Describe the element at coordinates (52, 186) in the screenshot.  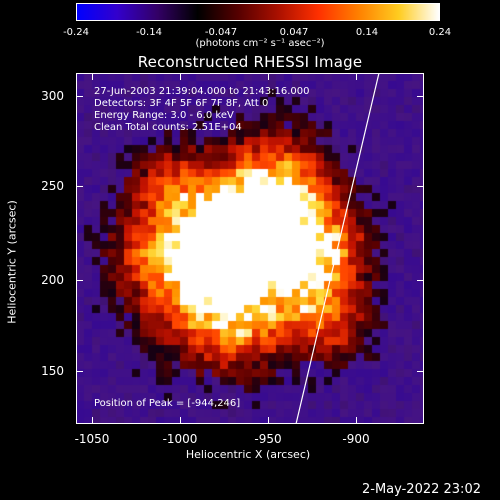
I see `y-tick-label: 250` at that location.